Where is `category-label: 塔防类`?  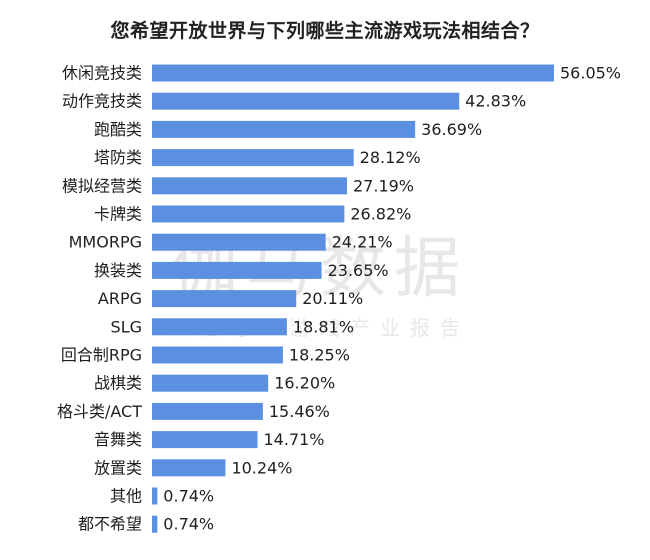
category-label: 塔防类 is located at coordinates (118, 157).